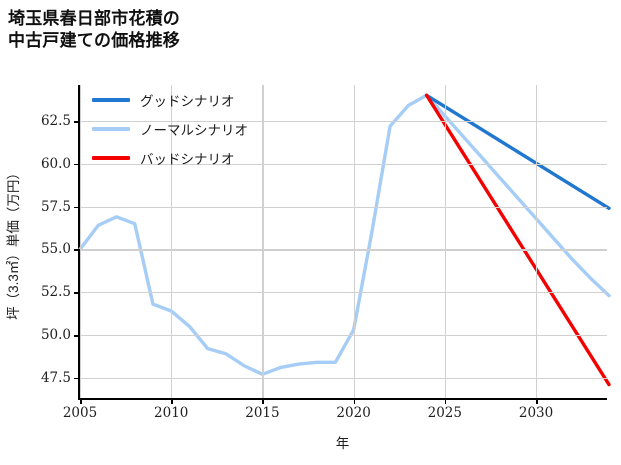  What do you see at coordinates (171, 413) in the screenshot?
I see `x-axis-tick-label: 2010` at bounding box center [171, 413].